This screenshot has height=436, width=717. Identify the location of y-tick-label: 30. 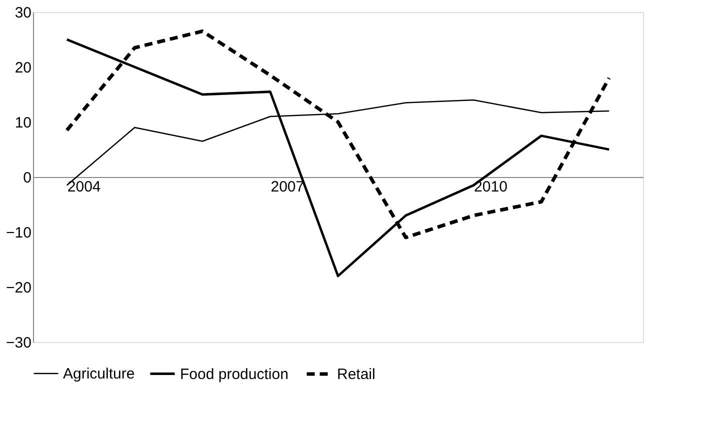
(23, 13).